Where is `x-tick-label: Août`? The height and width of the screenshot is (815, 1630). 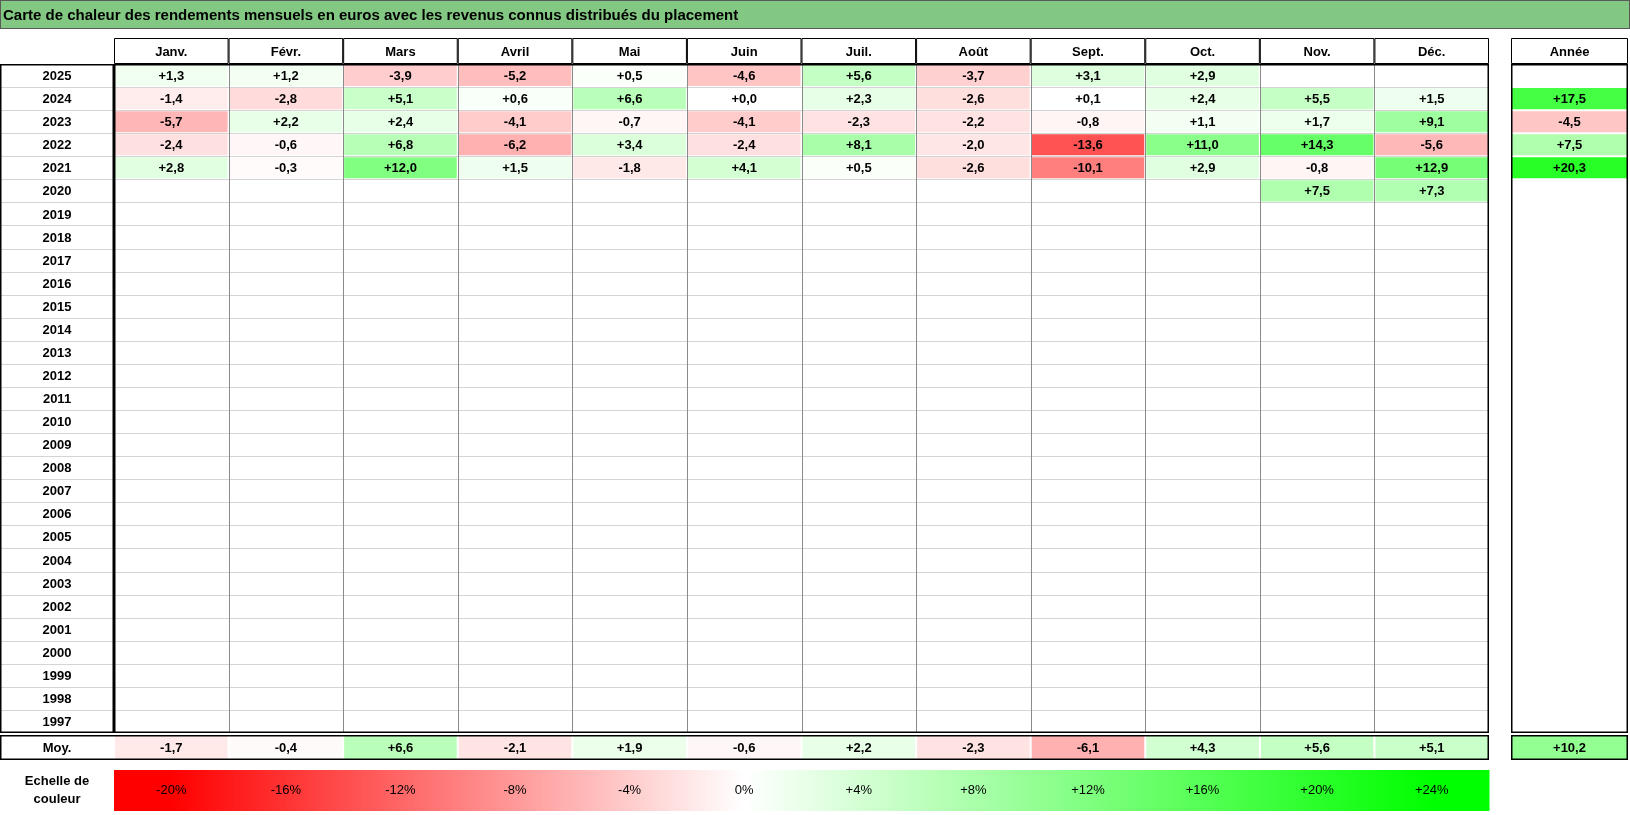
x-tick-label: Août is located at coordinates (973, 51).